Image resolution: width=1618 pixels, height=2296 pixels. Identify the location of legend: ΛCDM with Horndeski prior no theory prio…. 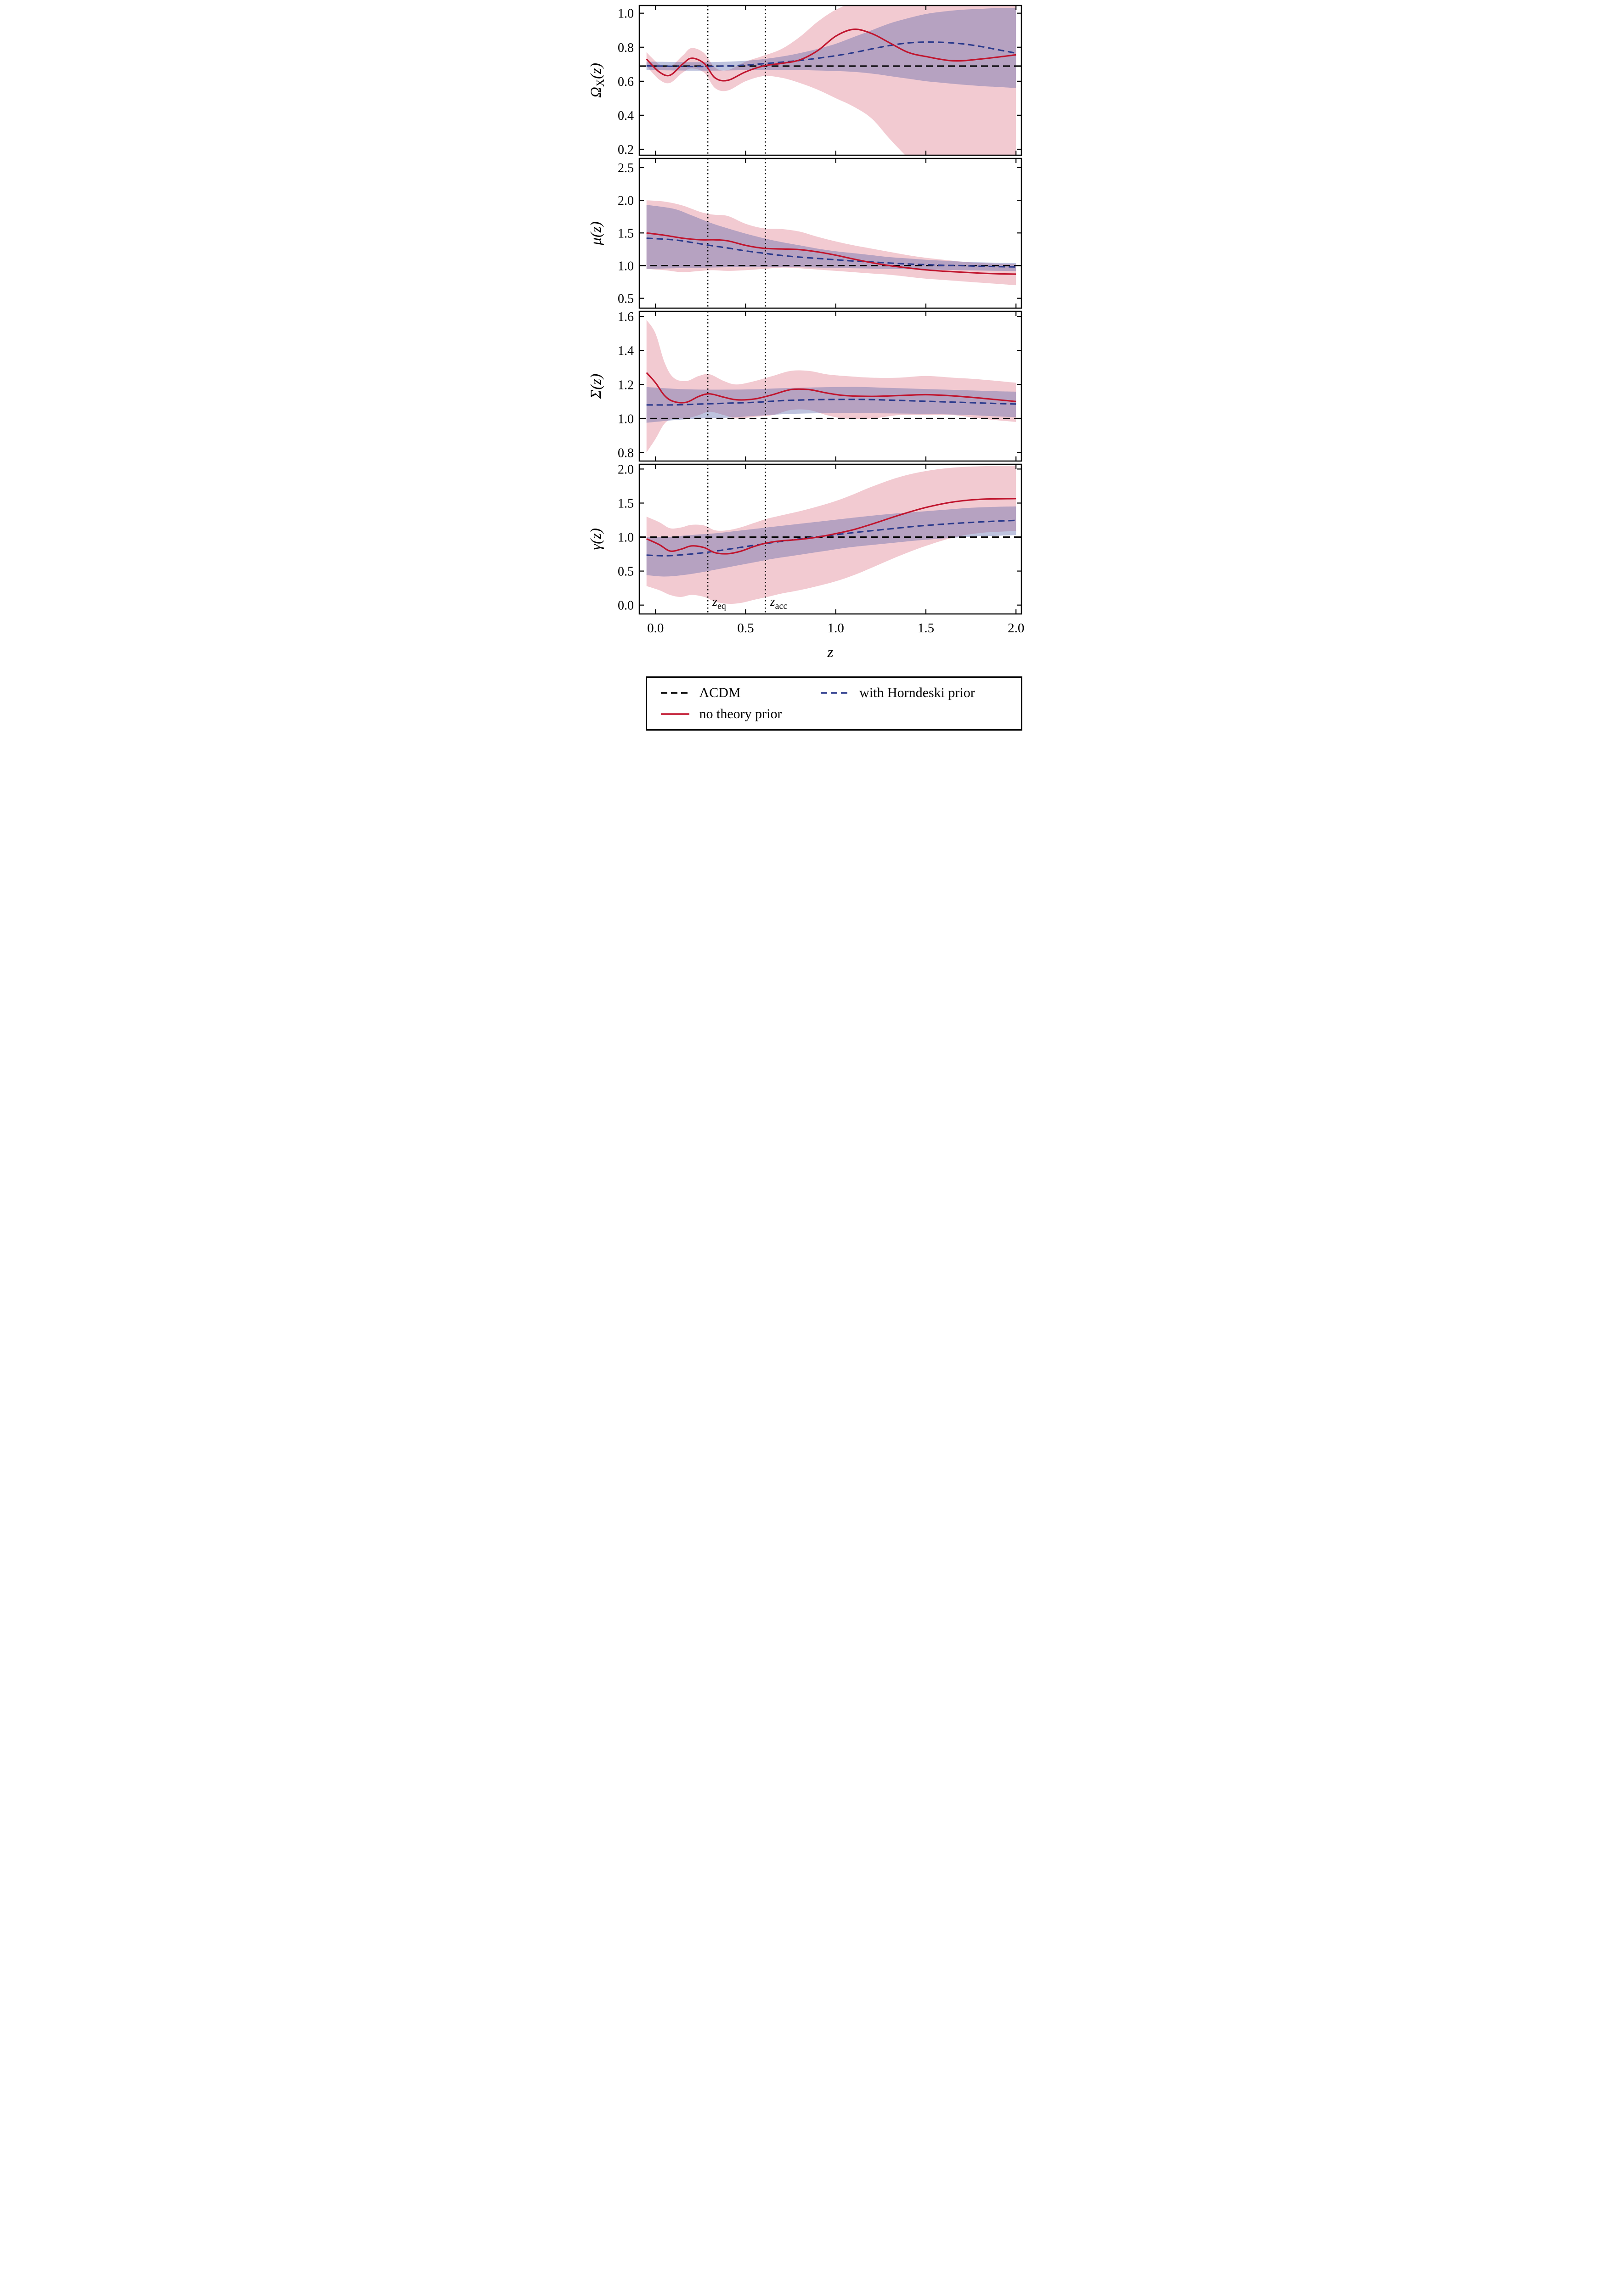
(834, 703).